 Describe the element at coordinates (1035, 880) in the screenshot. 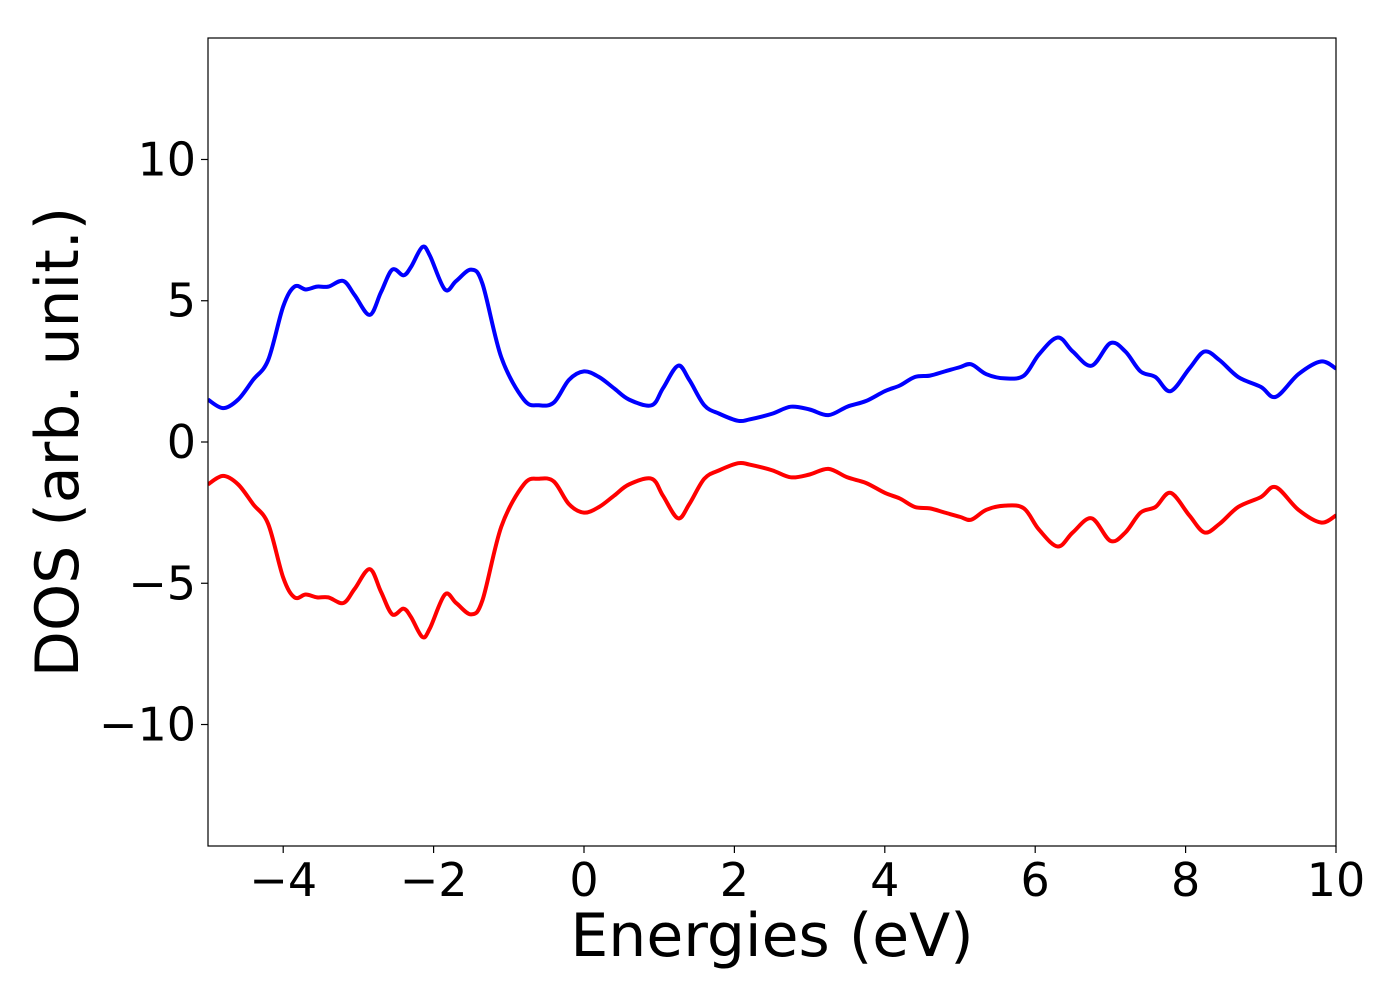

I see `x-tick-label: 6` at that location.